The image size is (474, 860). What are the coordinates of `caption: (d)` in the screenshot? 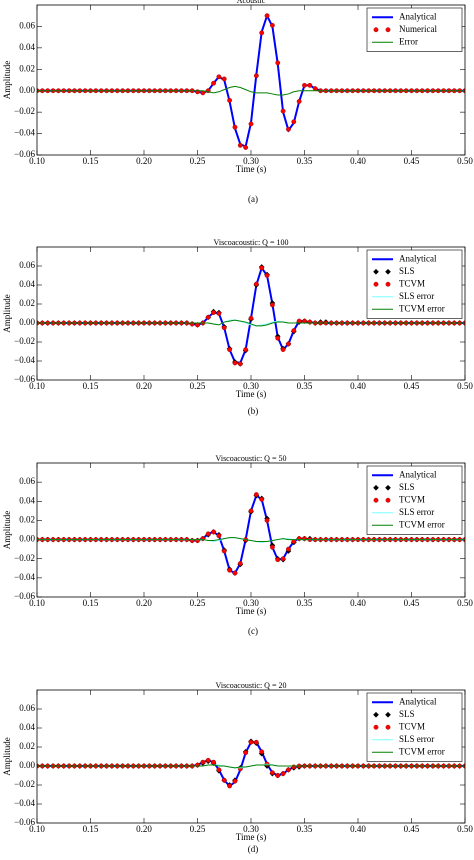 It's located at (253, 849).